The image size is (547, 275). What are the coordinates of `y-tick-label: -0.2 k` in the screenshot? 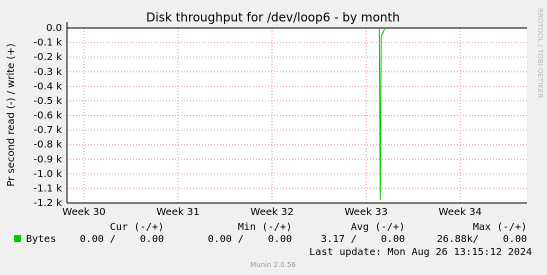 It's located at (48, 57).